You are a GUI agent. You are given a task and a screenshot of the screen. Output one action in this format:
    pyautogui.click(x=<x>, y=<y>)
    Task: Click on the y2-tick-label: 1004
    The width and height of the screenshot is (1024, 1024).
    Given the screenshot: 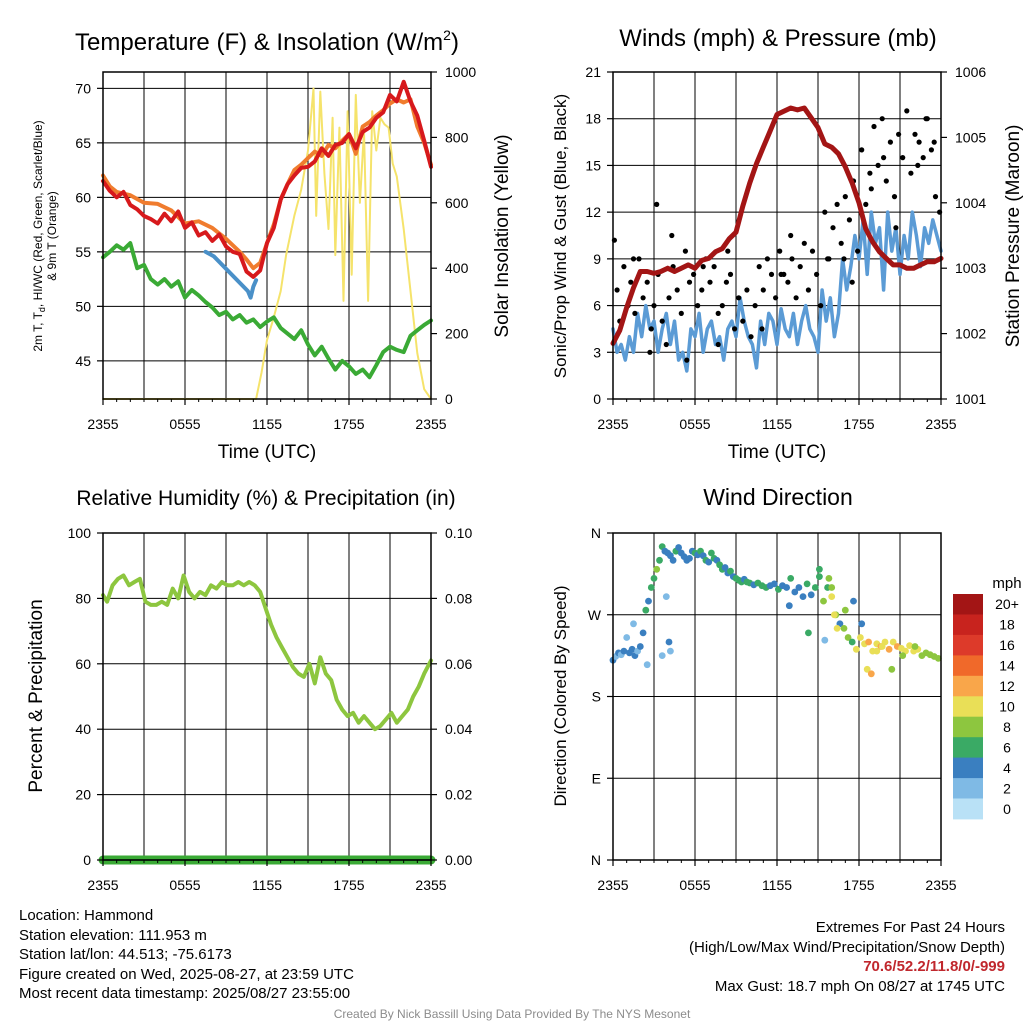 What is the action you would take?
    pyautogui.click(x=970, y=203)
    